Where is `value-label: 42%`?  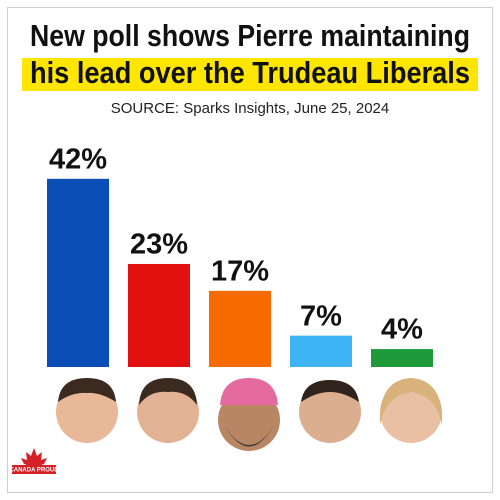 value-label: 42% is located at coordinates (78, 159).